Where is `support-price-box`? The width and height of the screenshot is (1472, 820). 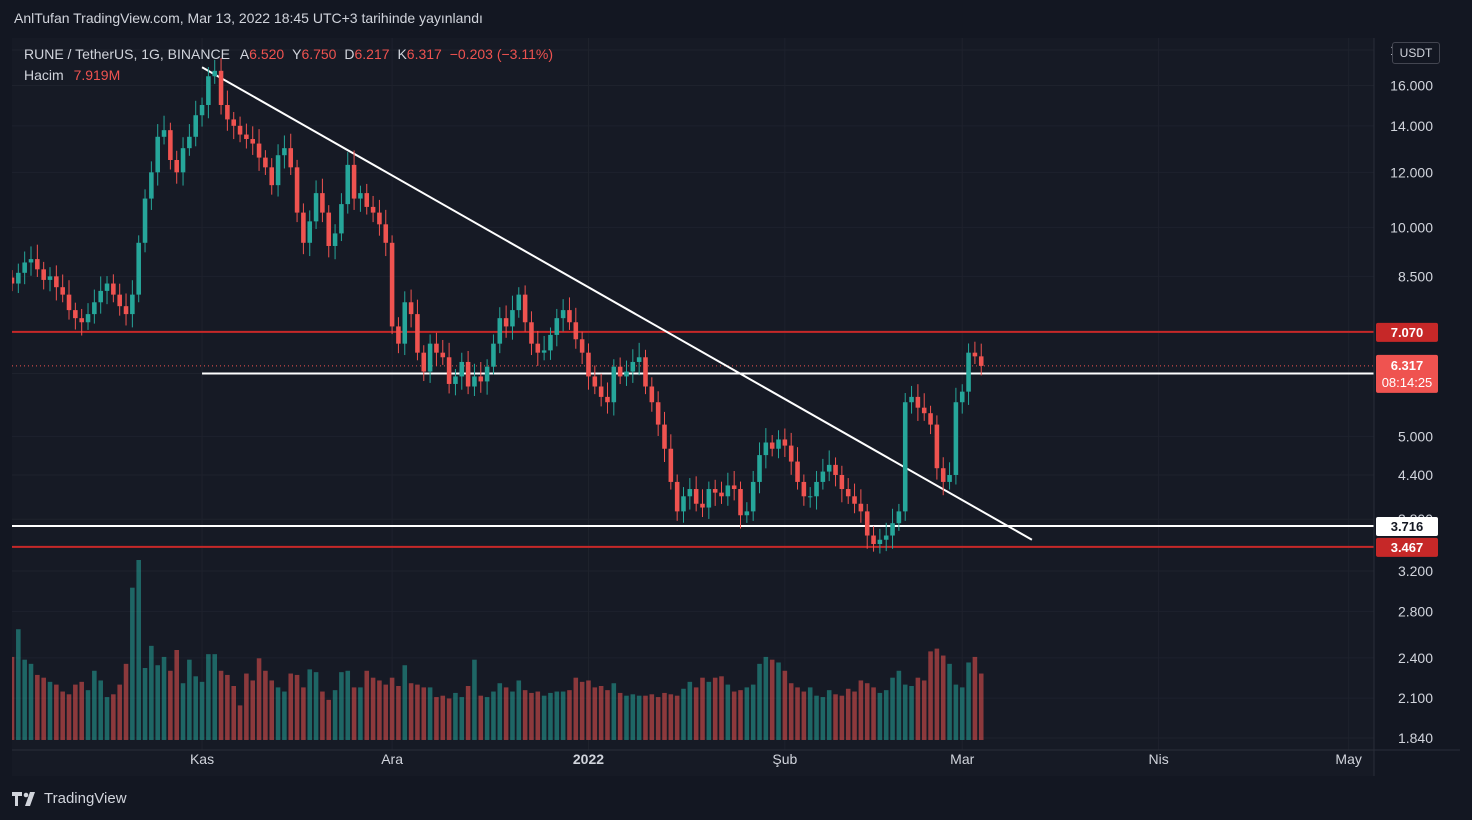 support-price-box is located at coordinates (1407, 526).